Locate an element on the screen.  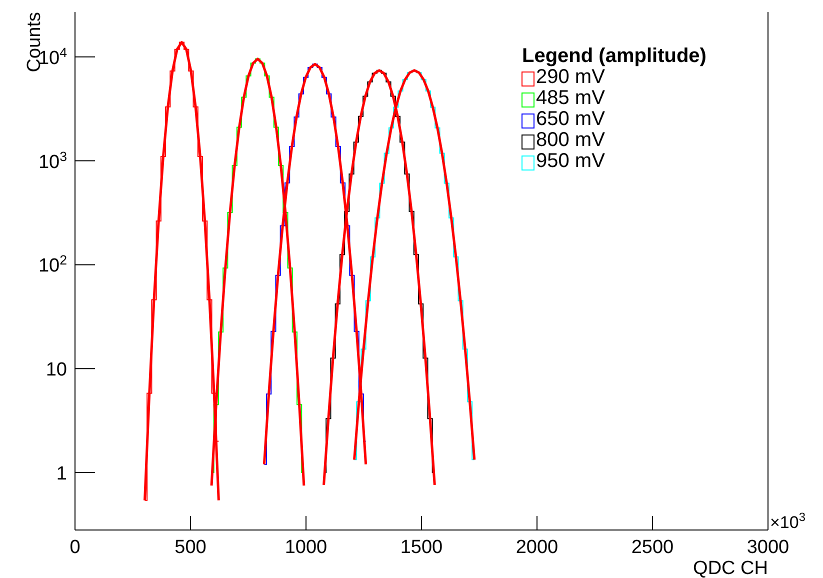
x-tick-label: 2000 is located at coordinates (537, 547).